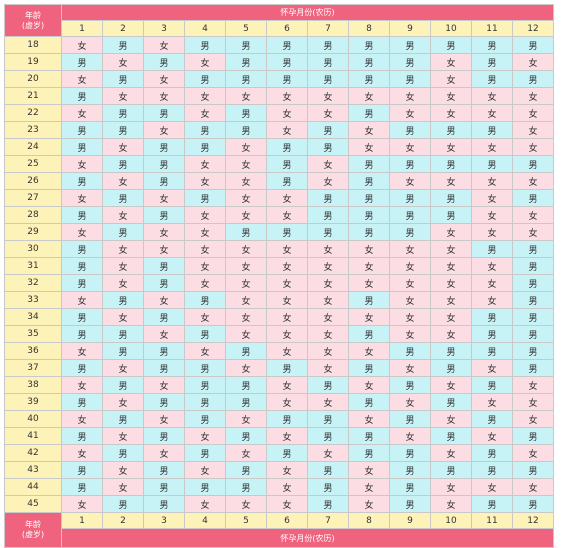 The width and height of the screenshot is (562, 548). I want to click on month-header: 6, so click(287, 28).